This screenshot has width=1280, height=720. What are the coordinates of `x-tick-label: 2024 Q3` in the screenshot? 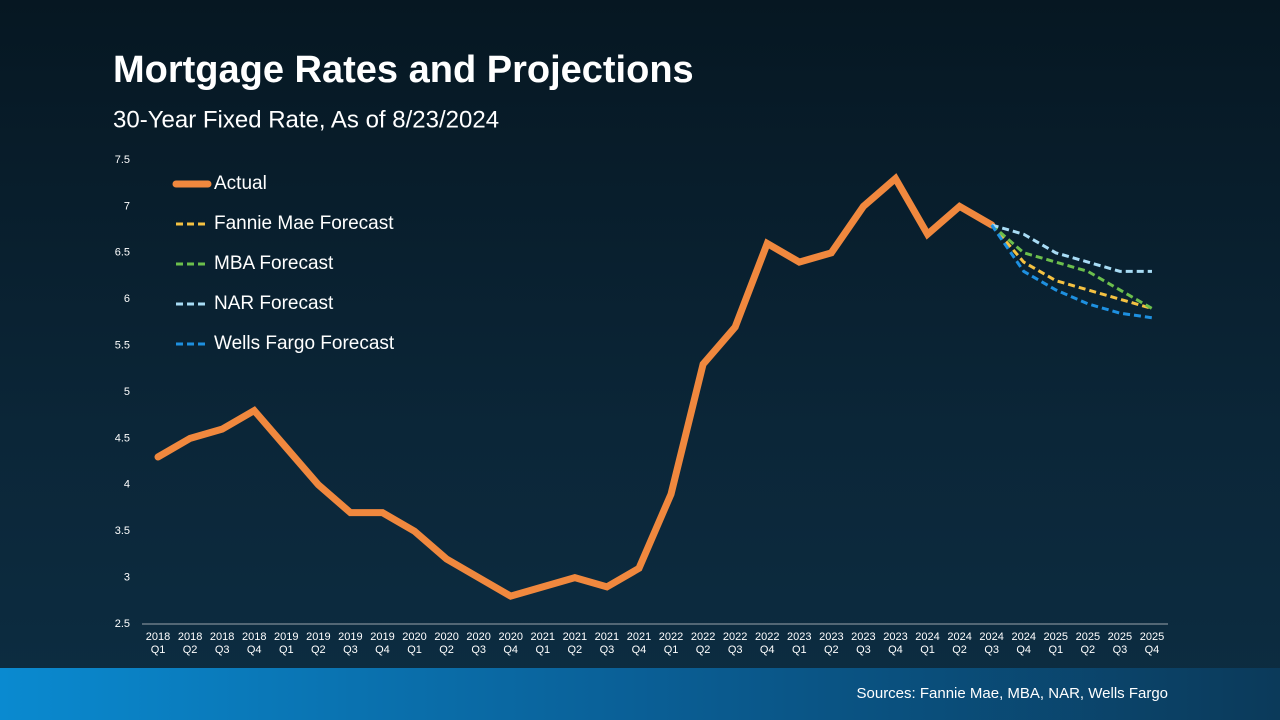 It's located at (991, 643).